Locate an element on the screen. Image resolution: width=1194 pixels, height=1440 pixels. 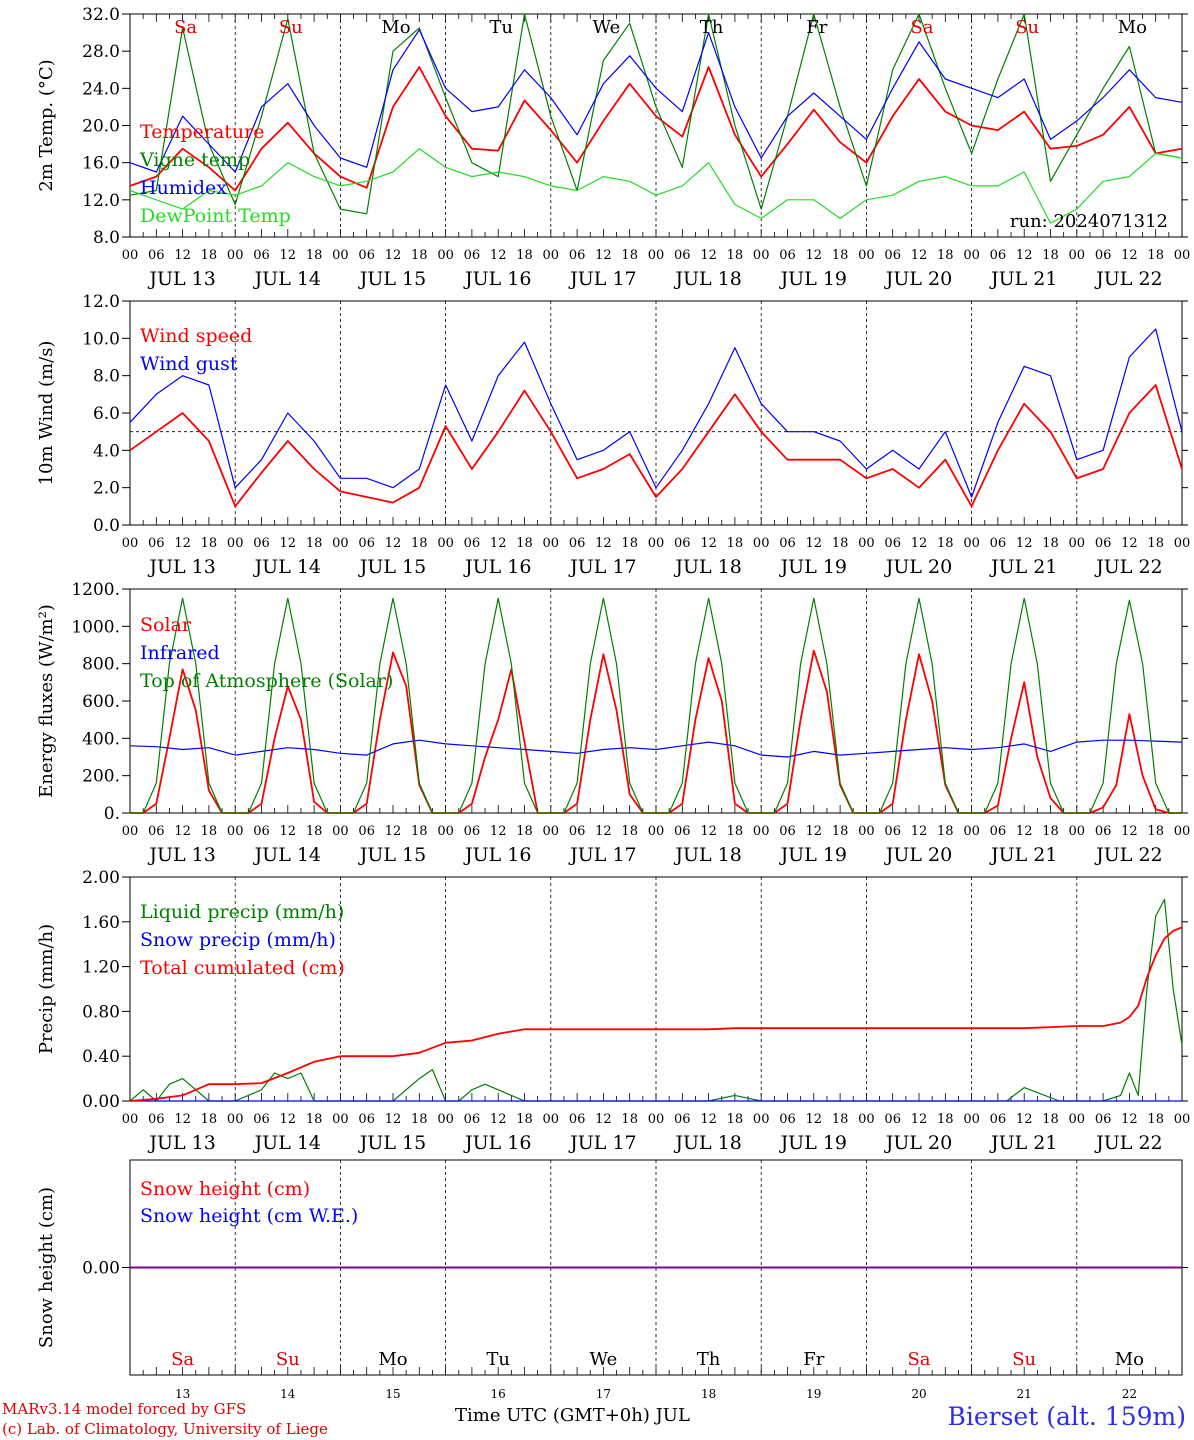
y-tick-label: 0.00 is located at coordinates (101, 1269).